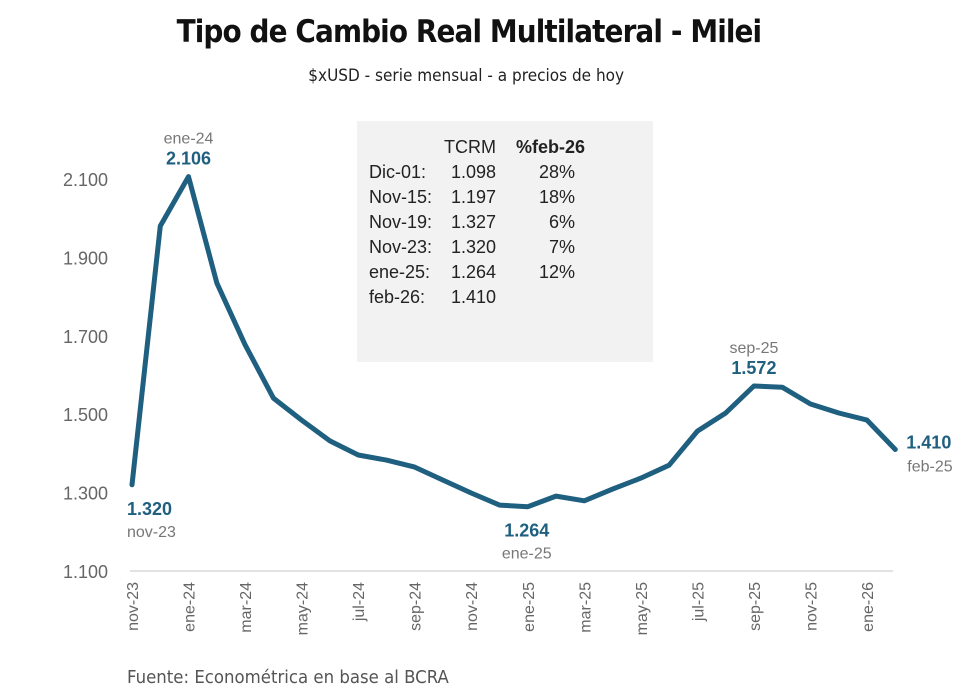  What do you see at coordinates (398, 172) in the screenshot?
I see `table-cell-date: Dic-01:` at bounding box center [398, 172].